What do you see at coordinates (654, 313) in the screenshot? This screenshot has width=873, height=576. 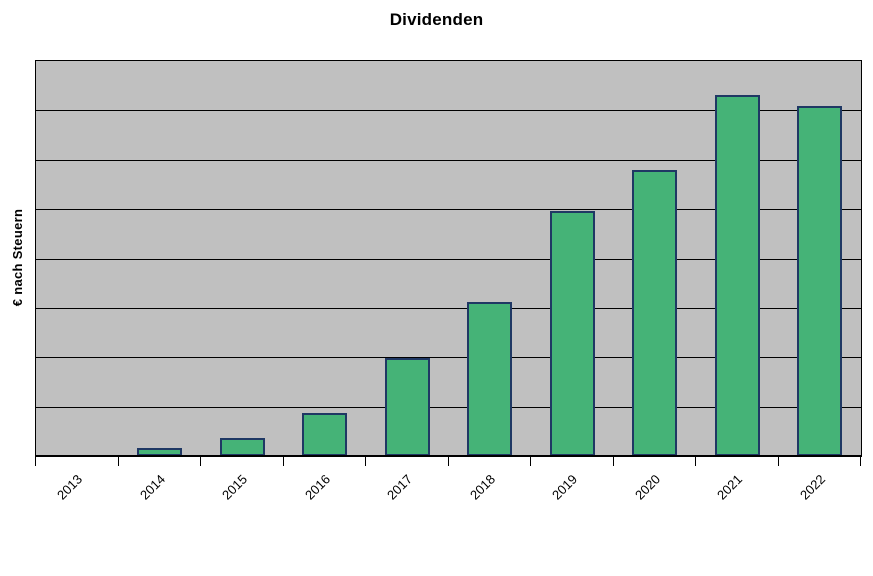 I see `bar-2020` at bounding box center [654, 313].